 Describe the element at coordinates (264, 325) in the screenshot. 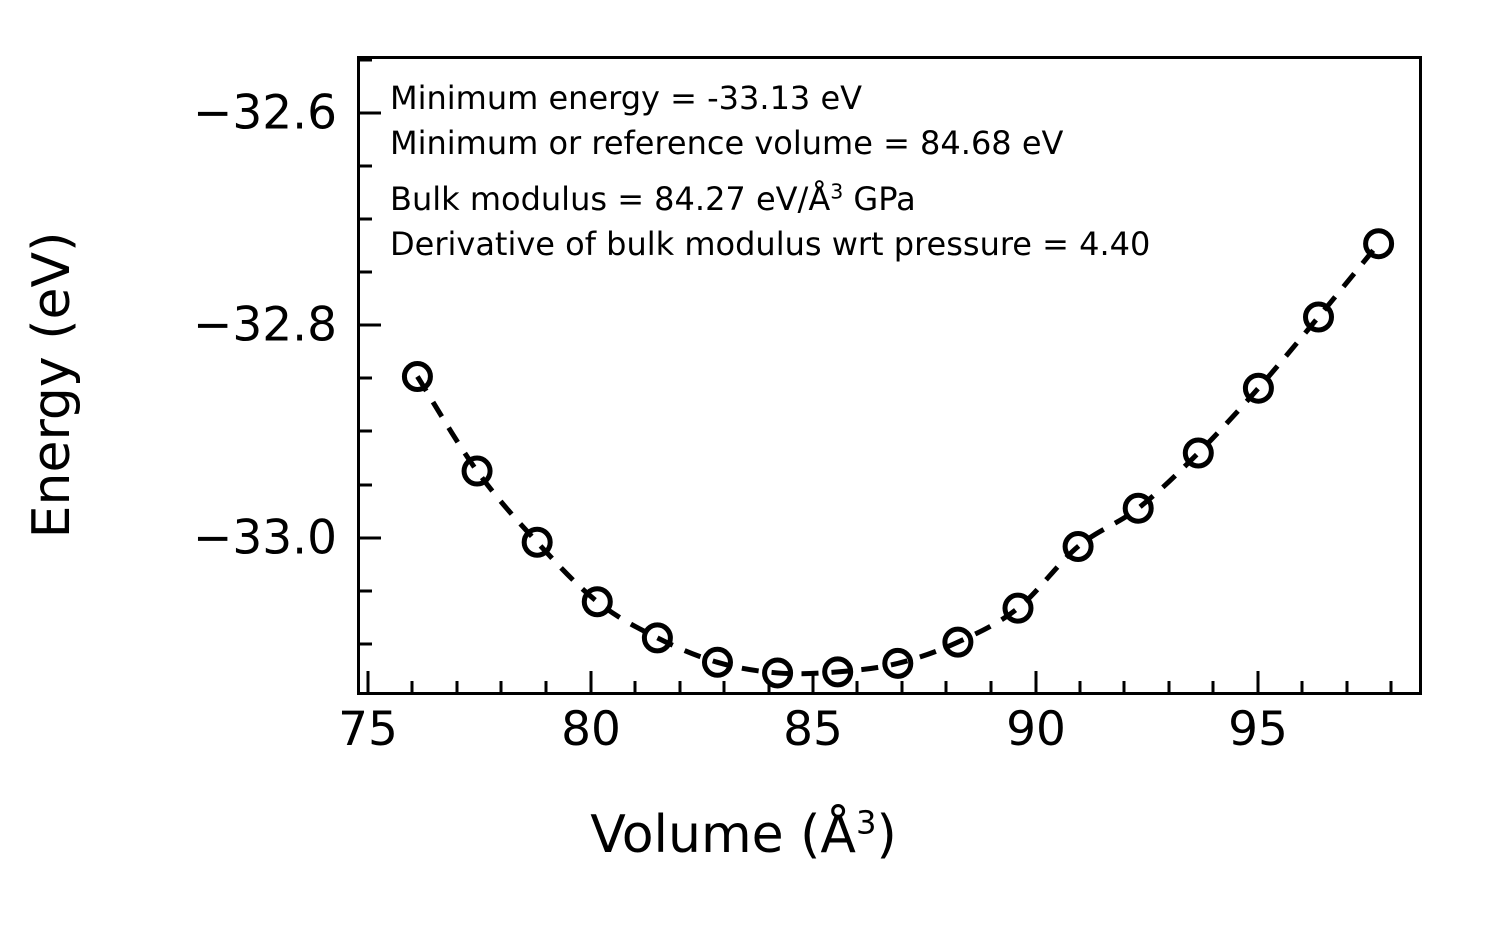

I see `y-tick-label-1: −32.8` at that location.